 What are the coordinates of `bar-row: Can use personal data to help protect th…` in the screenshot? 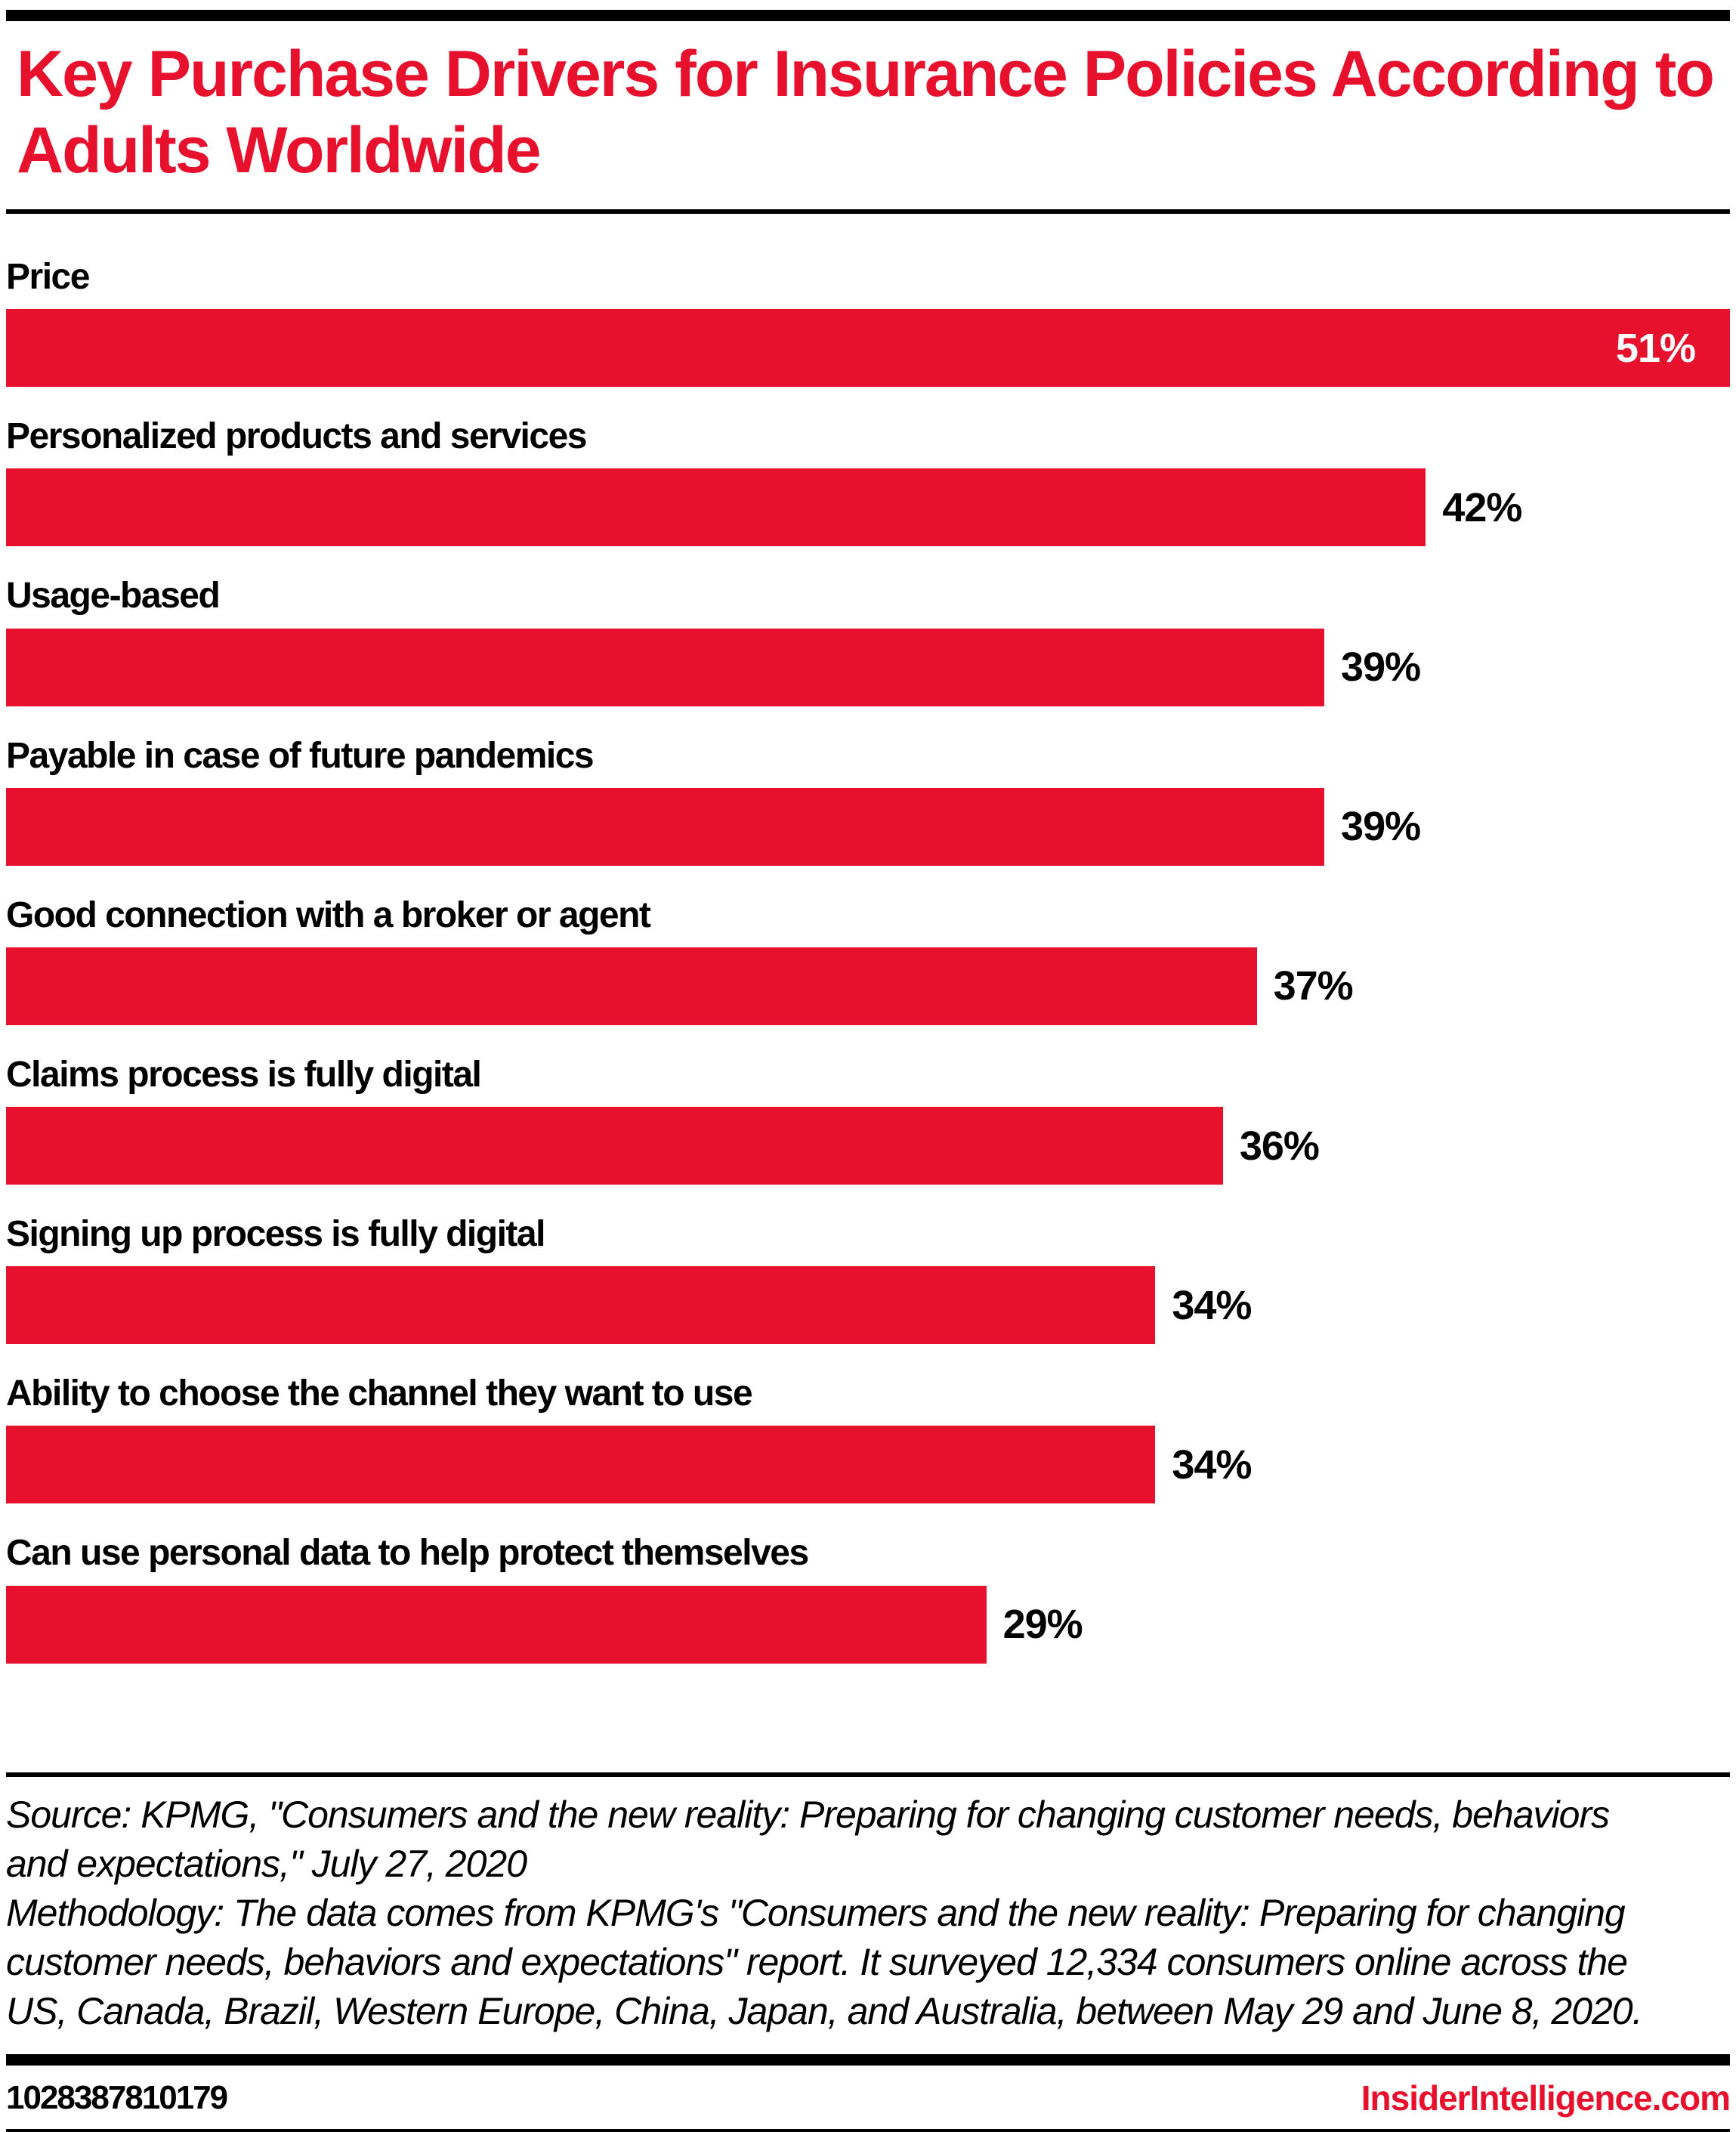 It's located at (868, 1598).